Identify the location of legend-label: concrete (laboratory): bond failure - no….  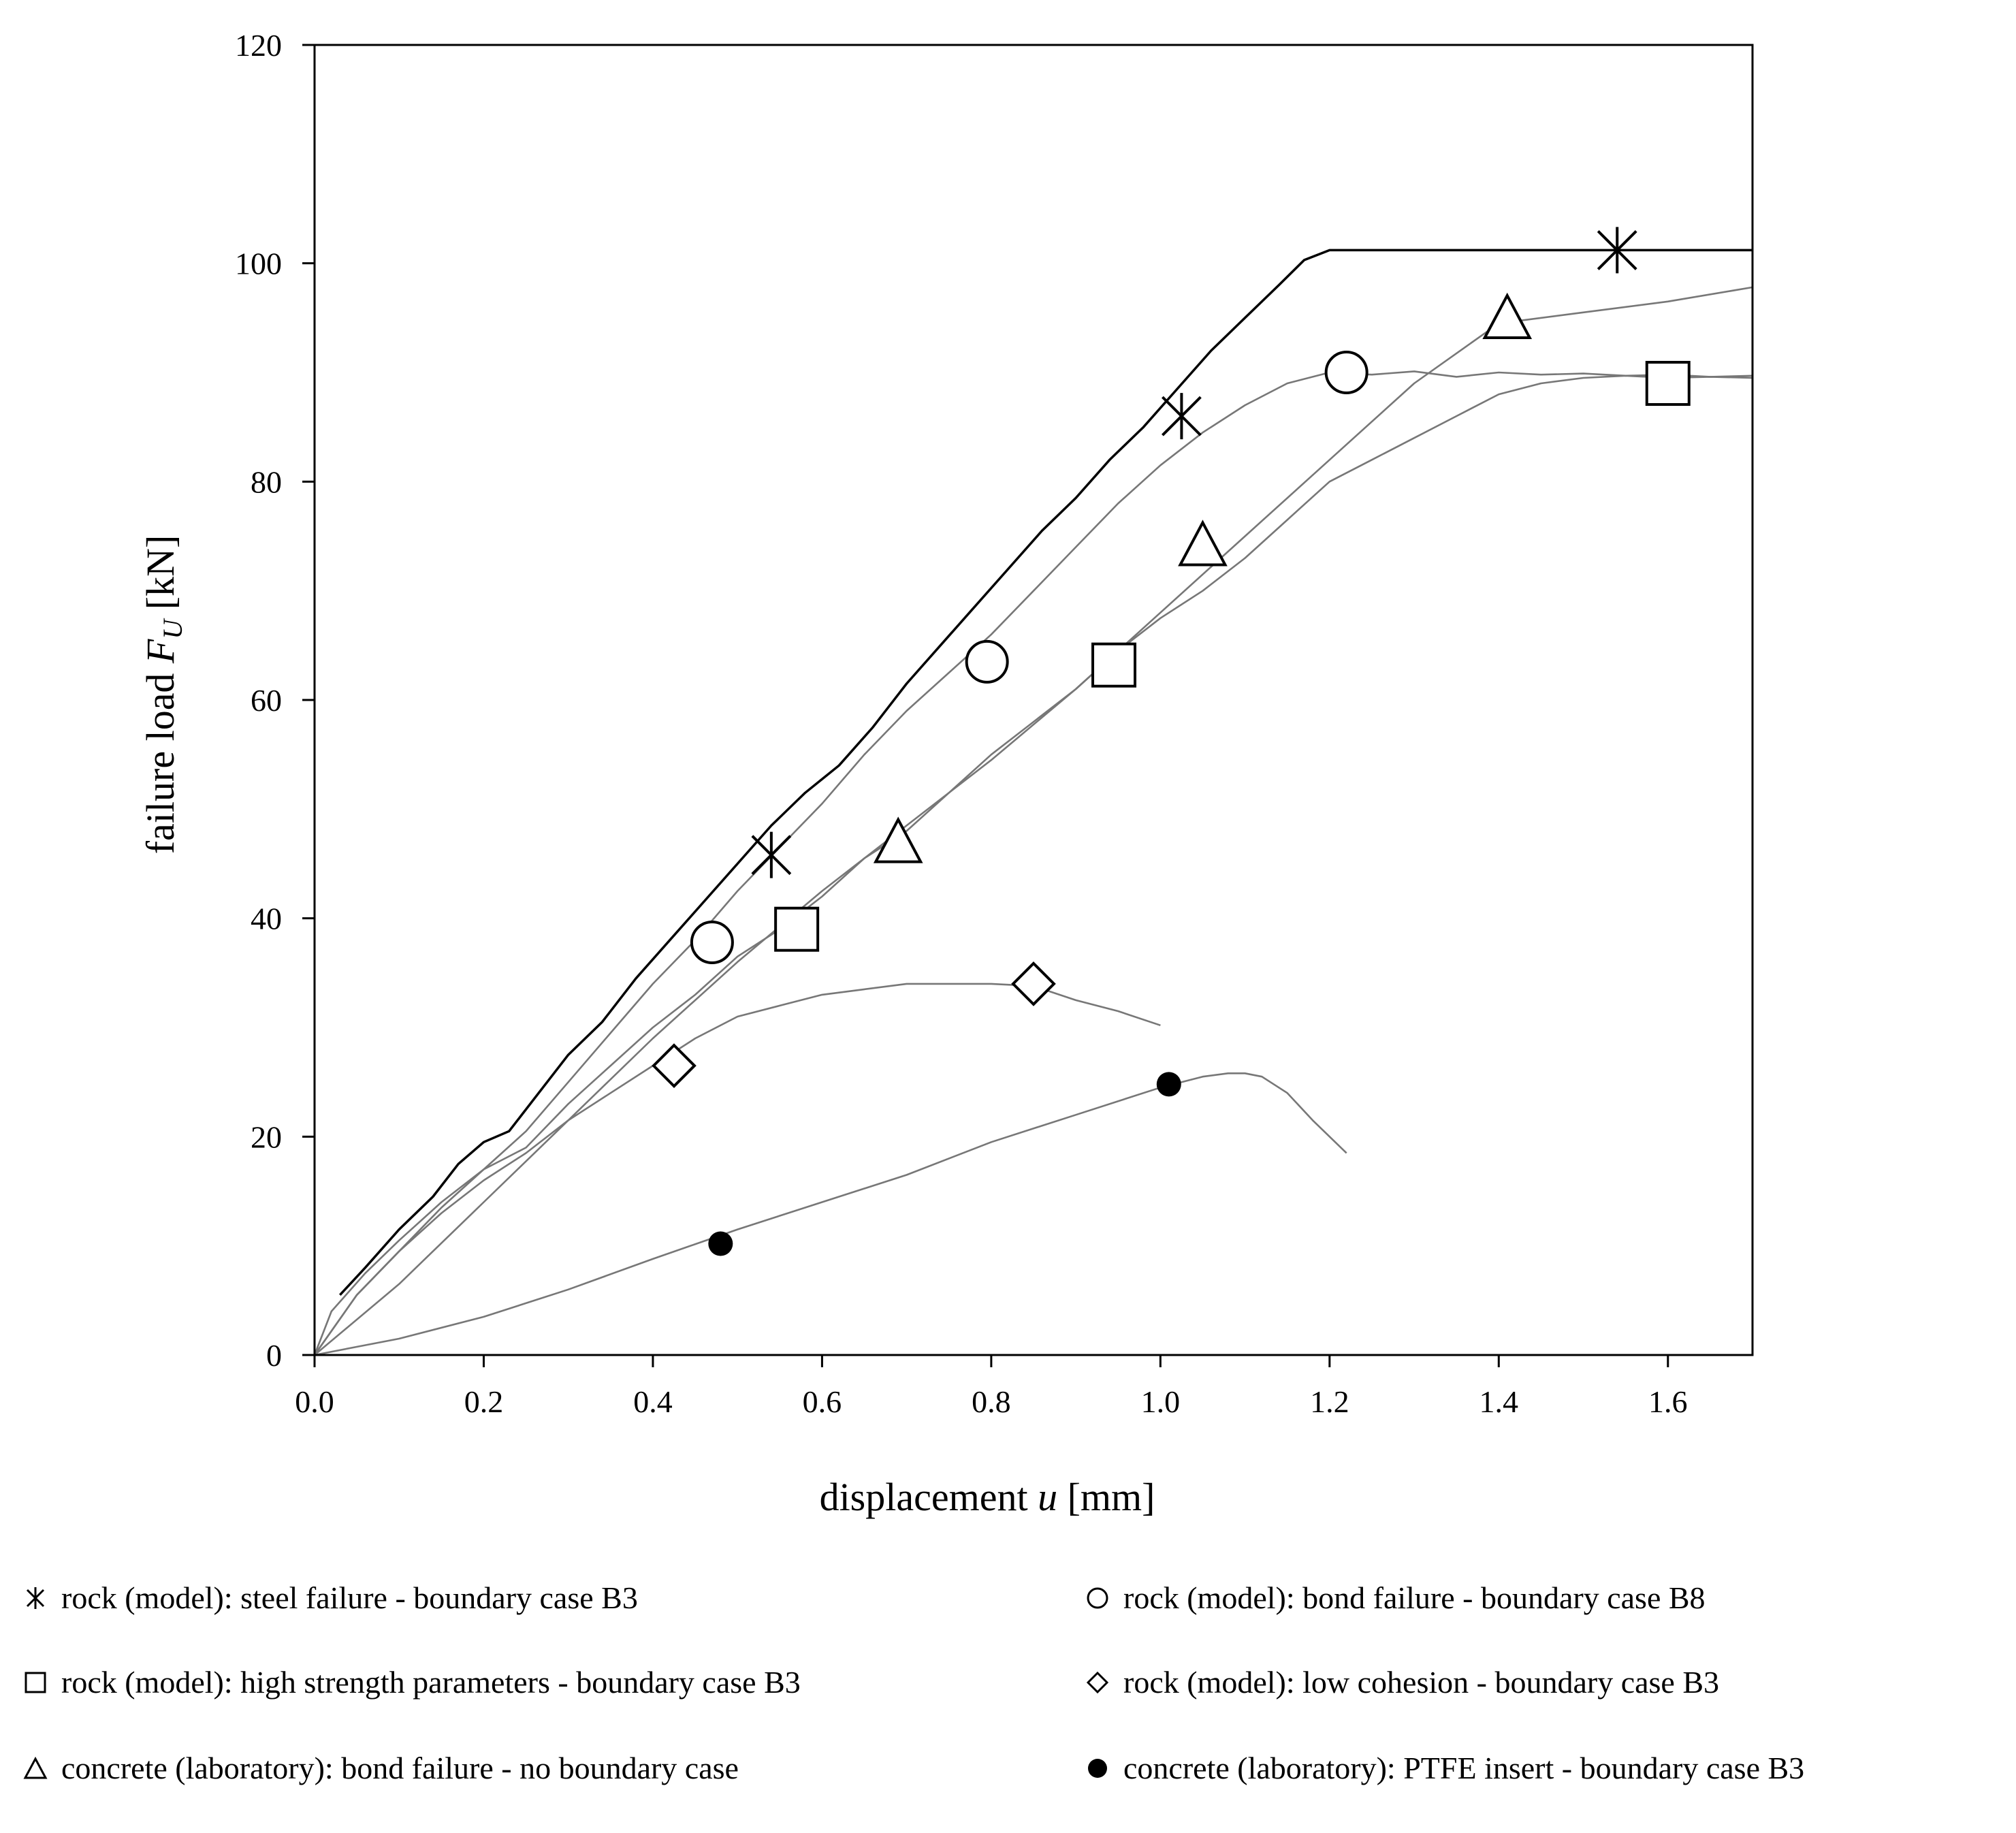
(400, 1768).